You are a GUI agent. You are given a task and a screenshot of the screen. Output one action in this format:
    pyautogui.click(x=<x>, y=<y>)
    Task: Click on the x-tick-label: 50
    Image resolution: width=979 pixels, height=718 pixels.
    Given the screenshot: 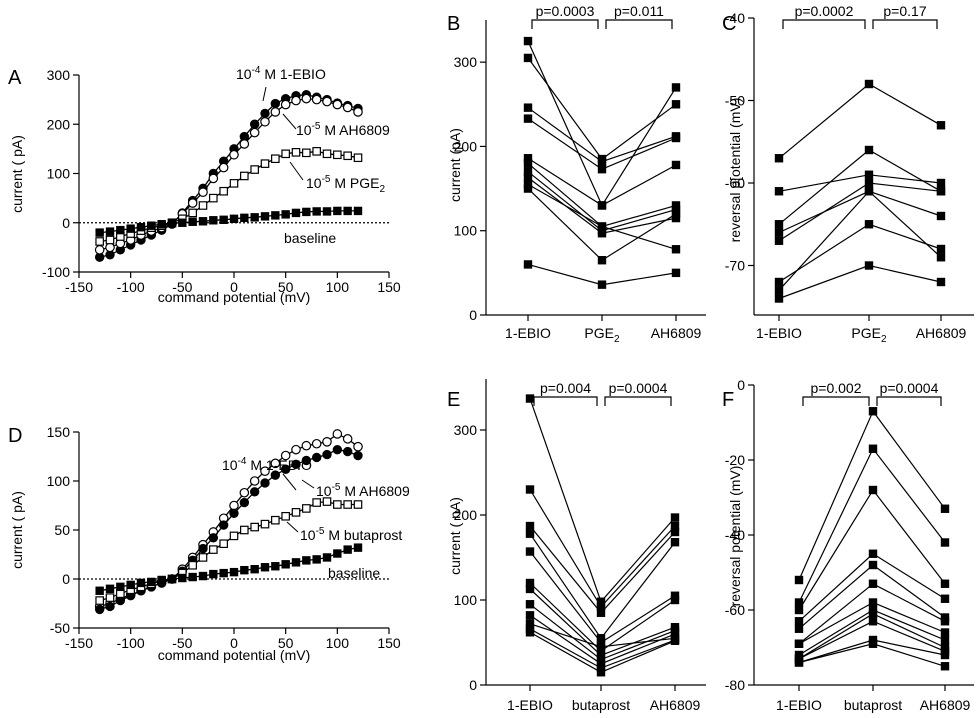 What is the action you would take?
    pyautogui.click(x=286, y=643)
    